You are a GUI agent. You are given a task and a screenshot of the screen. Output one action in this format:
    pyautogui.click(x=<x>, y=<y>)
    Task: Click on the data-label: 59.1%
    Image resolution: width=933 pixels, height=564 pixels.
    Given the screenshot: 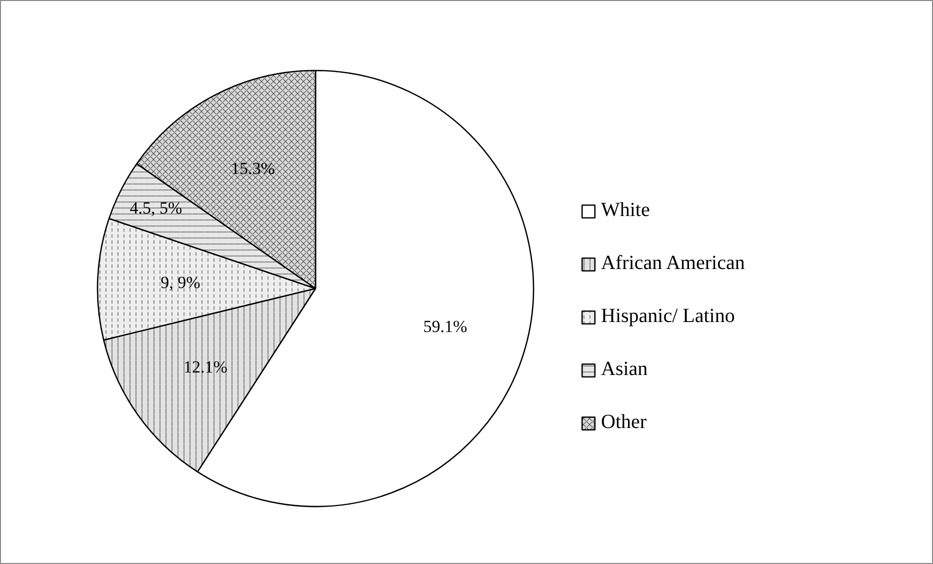 What is the action you would take?
    pyautogui.click(x=445, y=326)
    